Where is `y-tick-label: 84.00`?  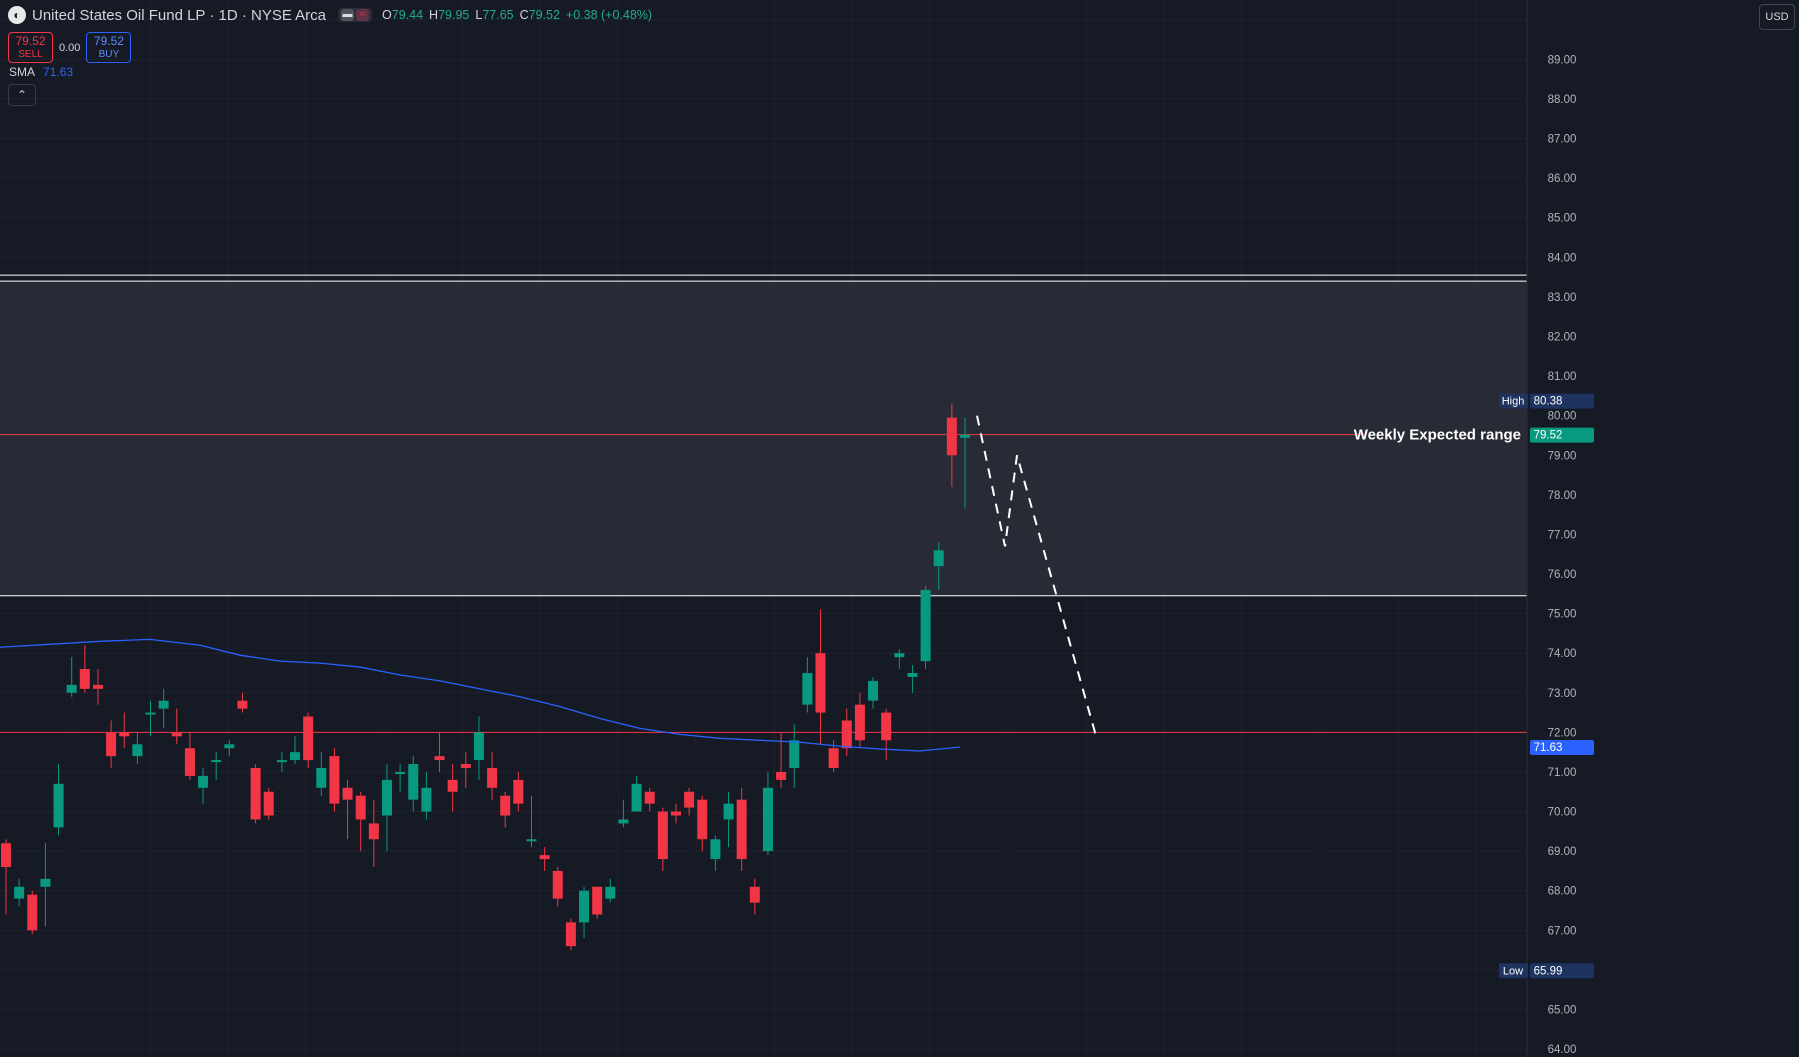
y-tick-label: 84.00 is located at coordinates (1562, 258).